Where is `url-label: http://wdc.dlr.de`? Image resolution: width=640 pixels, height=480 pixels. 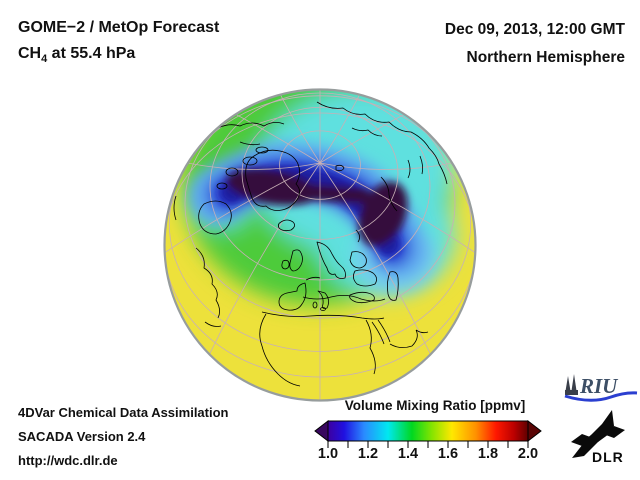
url-label: http://wdc.dlr.de is located at coordinates (68, 460).